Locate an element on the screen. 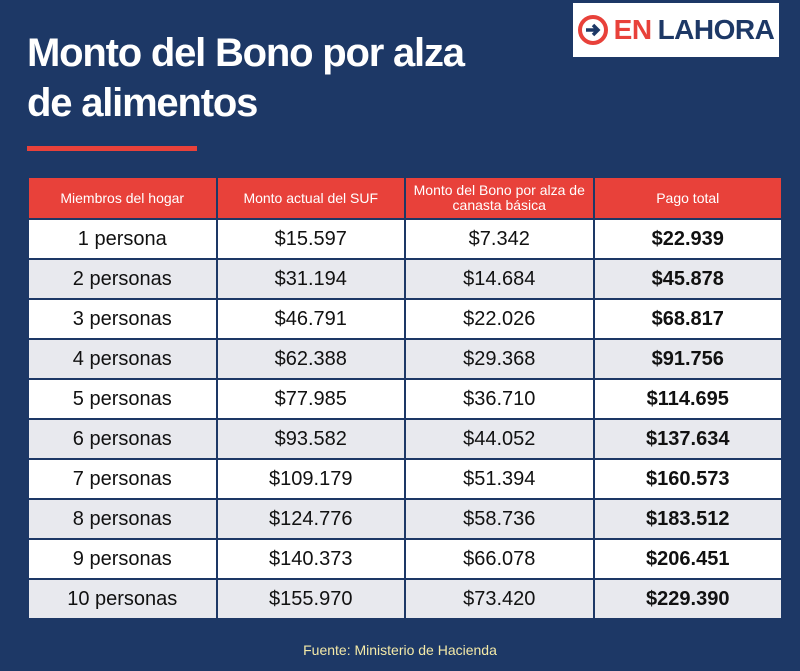  table-cell: $15.597 is located at coordinates (310, 239).